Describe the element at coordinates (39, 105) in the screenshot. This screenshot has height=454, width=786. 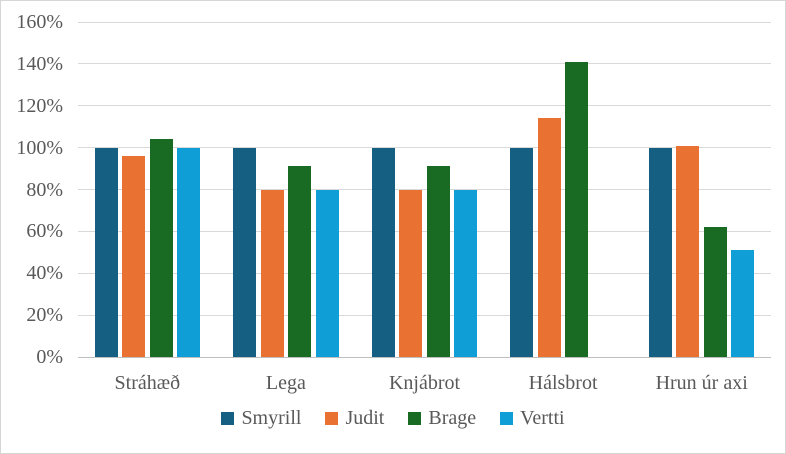
I see `y-tick-label-120%: 120%` at that location.